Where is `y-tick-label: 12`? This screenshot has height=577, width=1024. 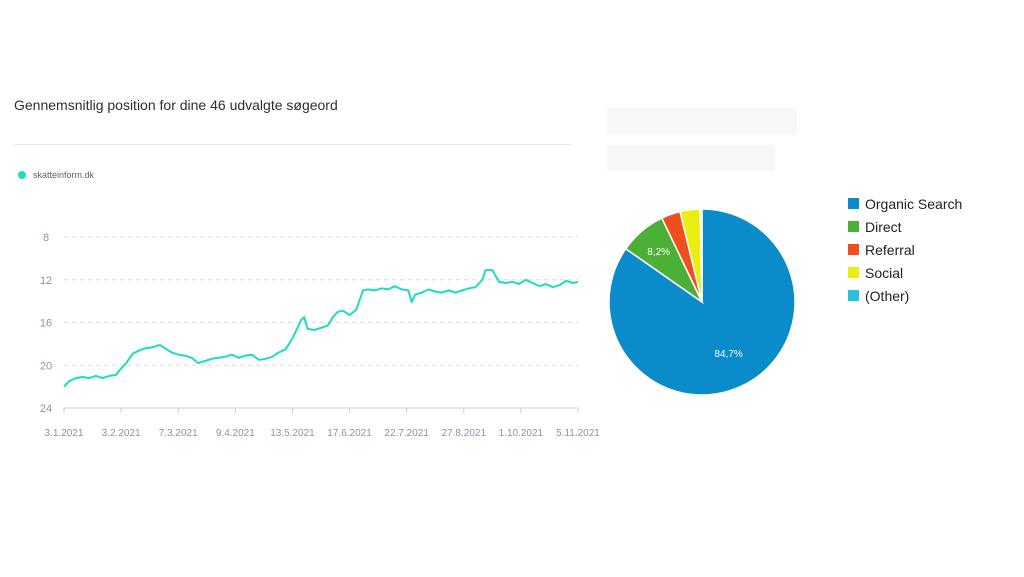
y-tick-label: 12 is located at coordinates (46, 281).